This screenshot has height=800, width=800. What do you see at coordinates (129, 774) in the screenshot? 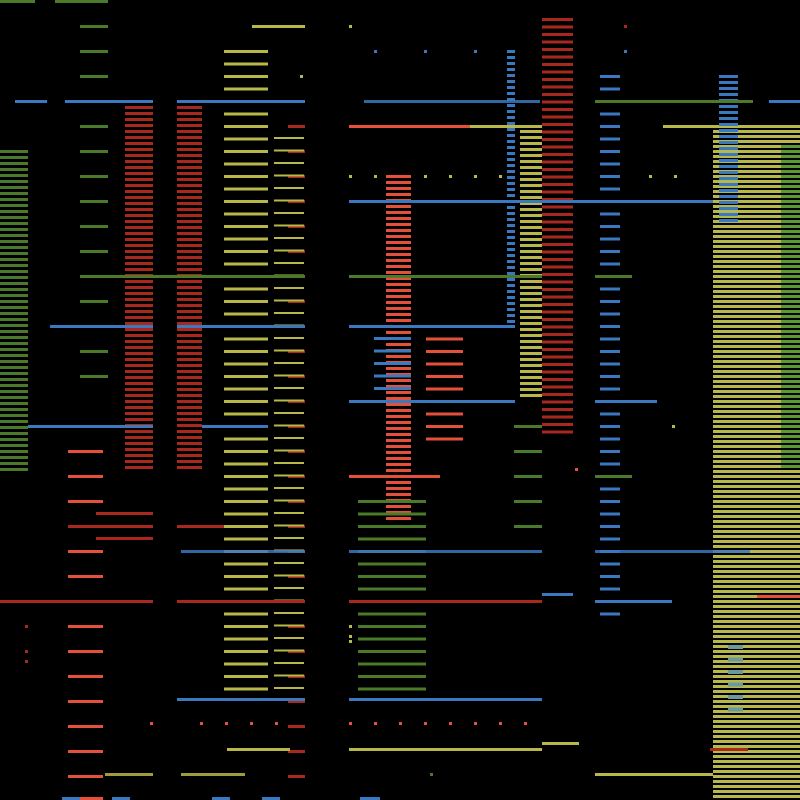
I see `dashed-stripe` at bounding box center [129, 774].